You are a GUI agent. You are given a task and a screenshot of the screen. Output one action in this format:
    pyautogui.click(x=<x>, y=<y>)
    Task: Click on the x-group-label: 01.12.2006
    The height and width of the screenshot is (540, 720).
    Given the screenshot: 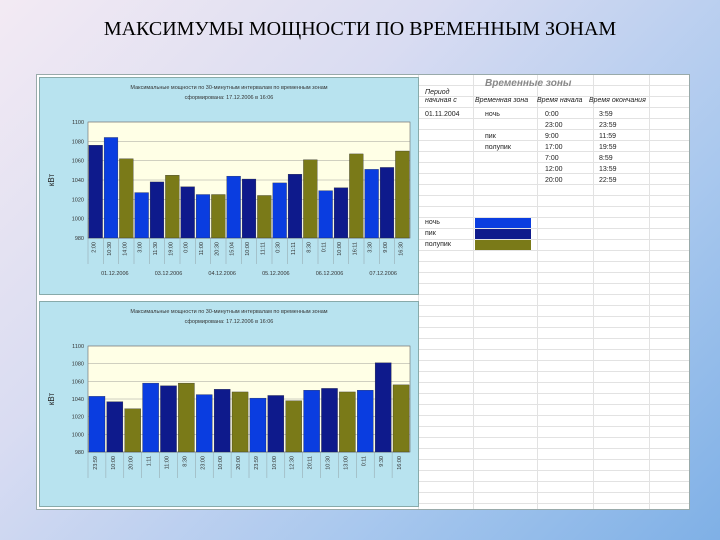 What is the action you would take?
    pyautogui.click(x=115, y=274)
    